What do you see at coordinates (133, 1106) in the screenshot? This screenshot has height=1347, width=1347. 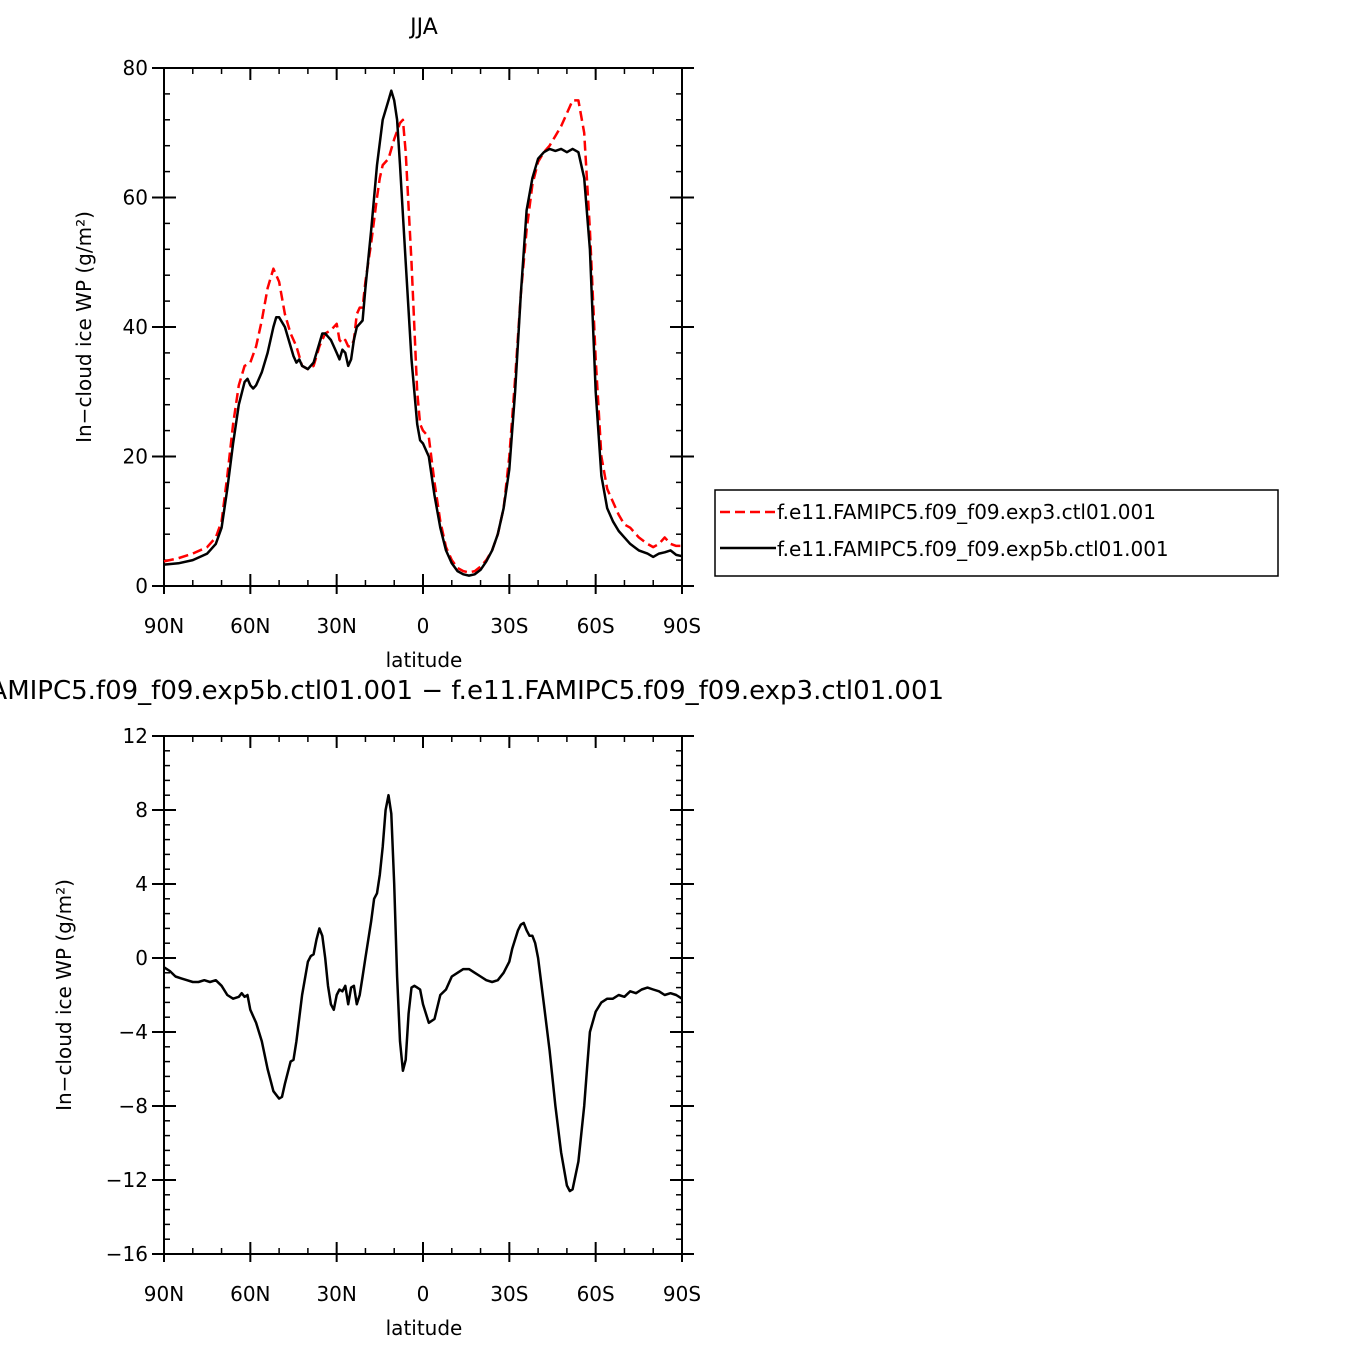 I see `bottom-y-tick-label: −8` at bounding box center [133, 1106].